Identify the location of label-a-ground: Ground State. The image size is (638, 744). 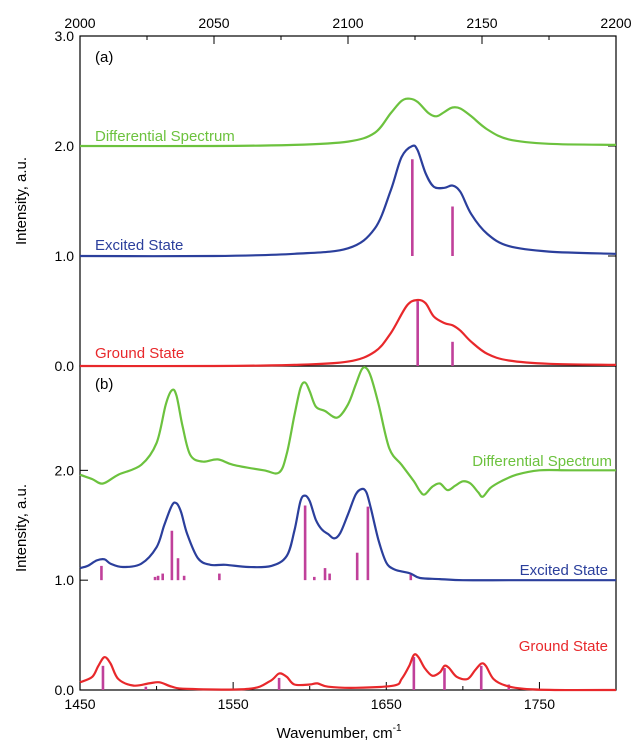
(139, 353).